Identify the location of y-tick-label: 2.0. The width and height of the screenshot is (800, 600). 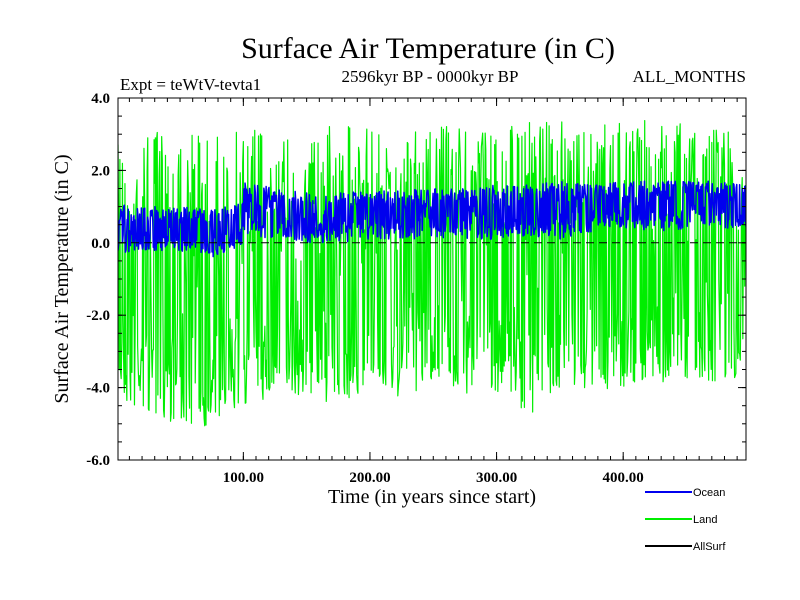
(100, 171).